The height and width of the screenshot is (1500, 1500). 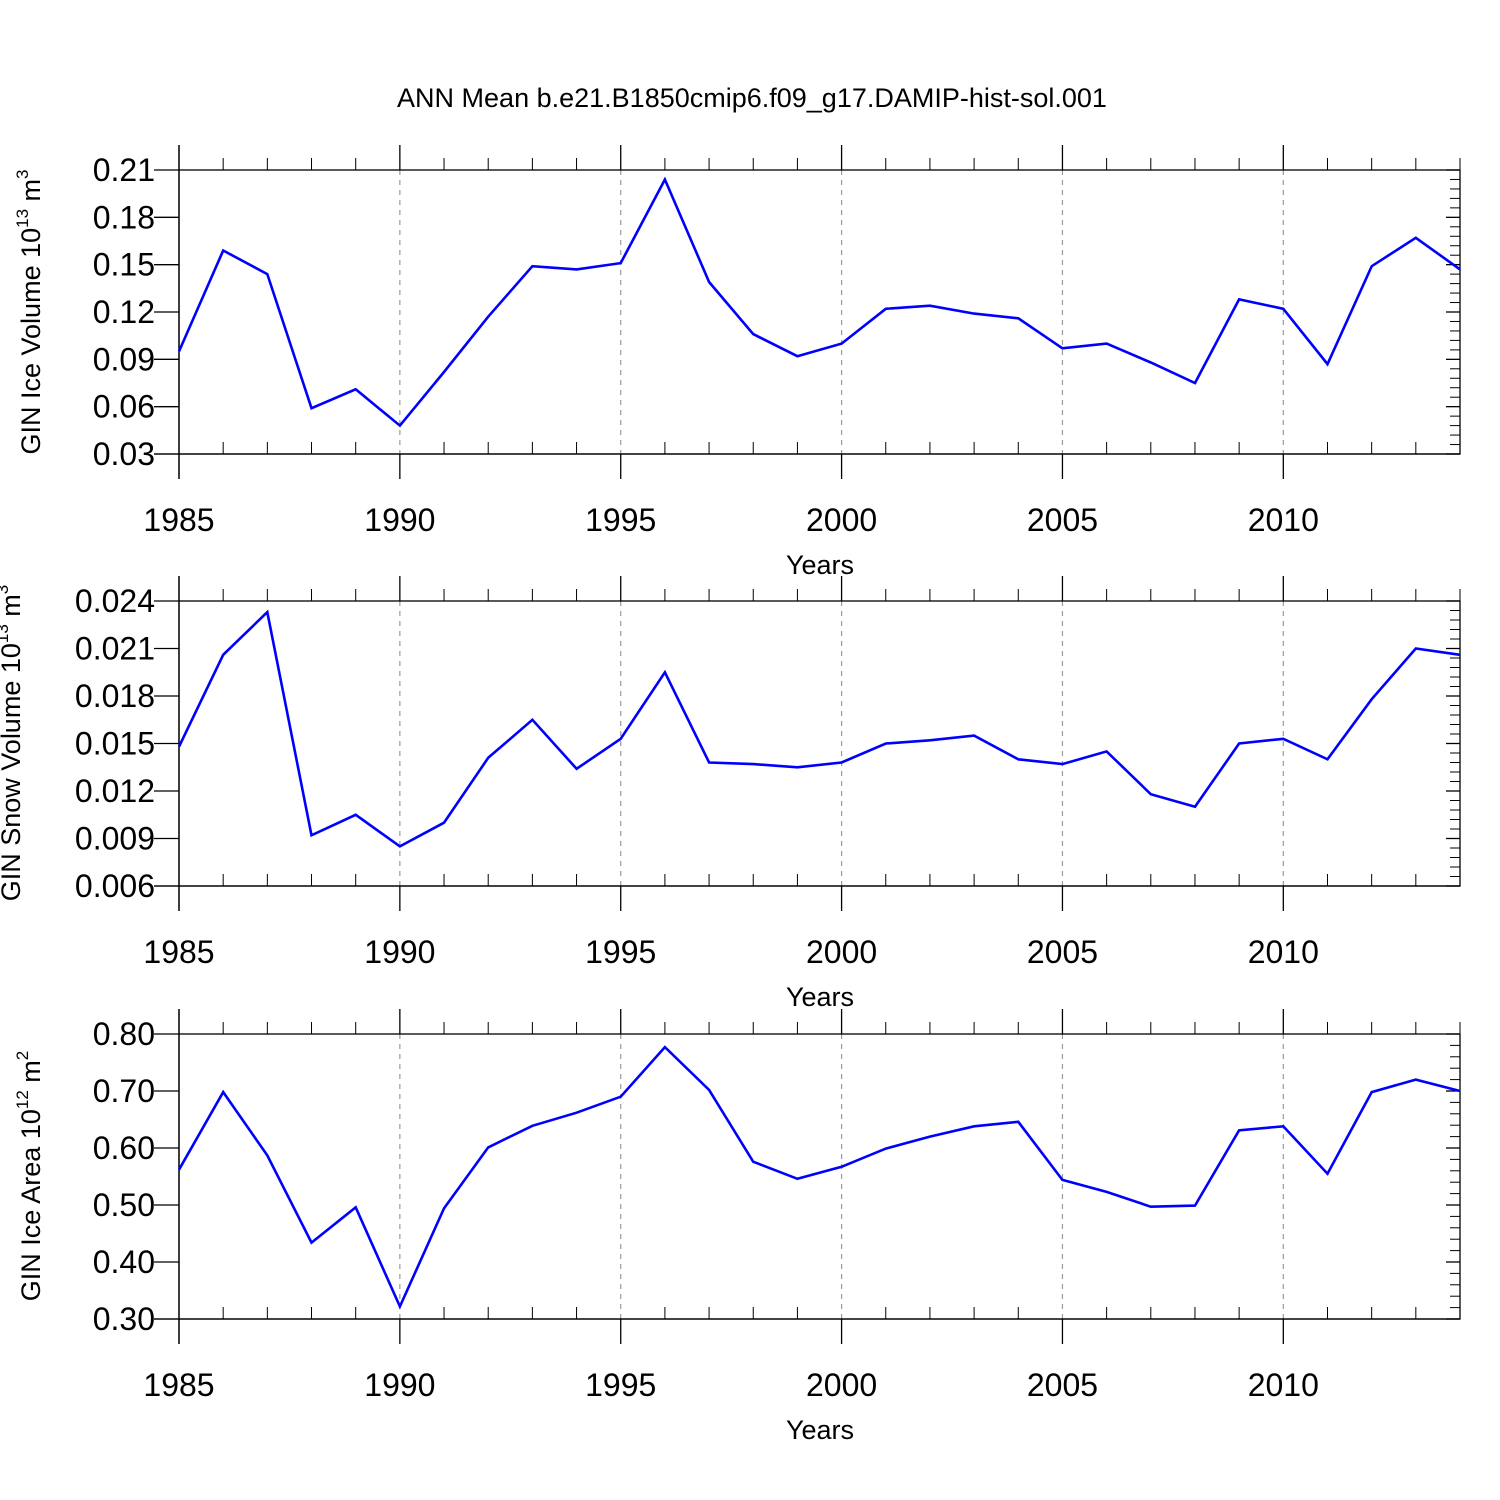 I want to click on y-axis-title-text: GIN Snow Volume 10, so click(x=13, y=772).